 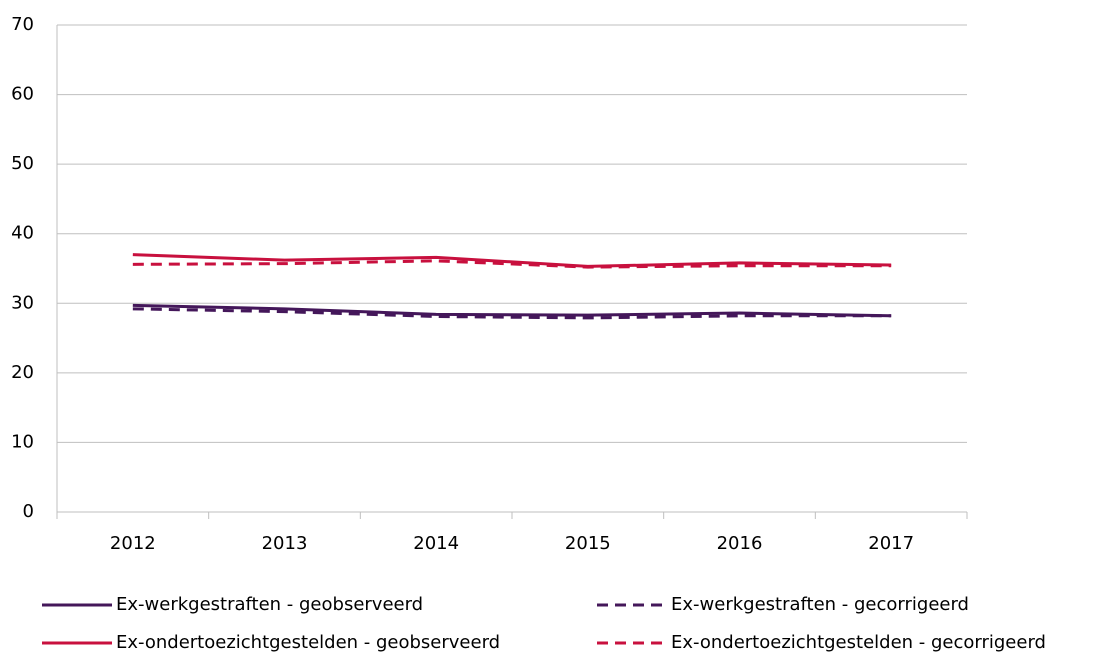 What do you see at coordinates (820, 604) in the screenshot?
I see `legend-label: Ex-werkgestraften - gecorrigeerd` at bounding box center [820, 604].